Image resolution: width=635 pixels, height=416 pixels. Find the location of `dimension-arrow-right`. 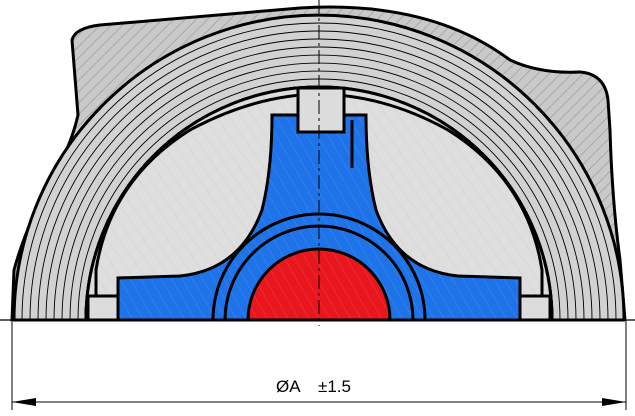

dimension-arrow-right is located at coordinates (614, 402).